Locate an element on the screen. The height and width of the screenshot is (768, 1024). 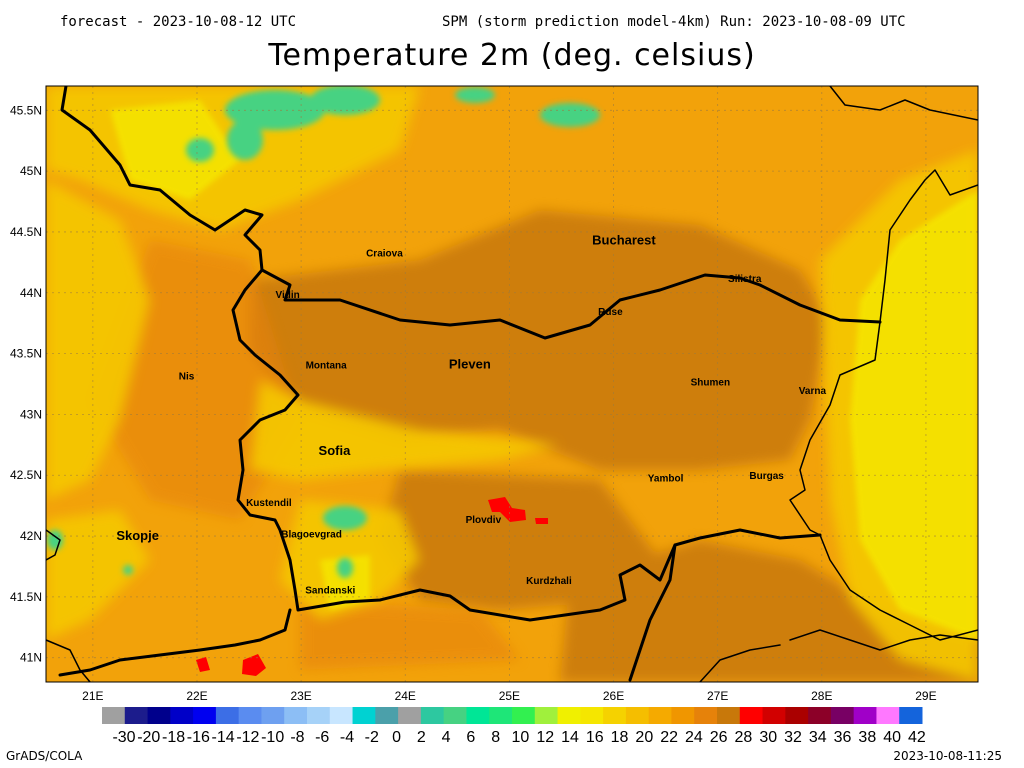
lat-tick-label: 44N is located at coordinates (31, 293).